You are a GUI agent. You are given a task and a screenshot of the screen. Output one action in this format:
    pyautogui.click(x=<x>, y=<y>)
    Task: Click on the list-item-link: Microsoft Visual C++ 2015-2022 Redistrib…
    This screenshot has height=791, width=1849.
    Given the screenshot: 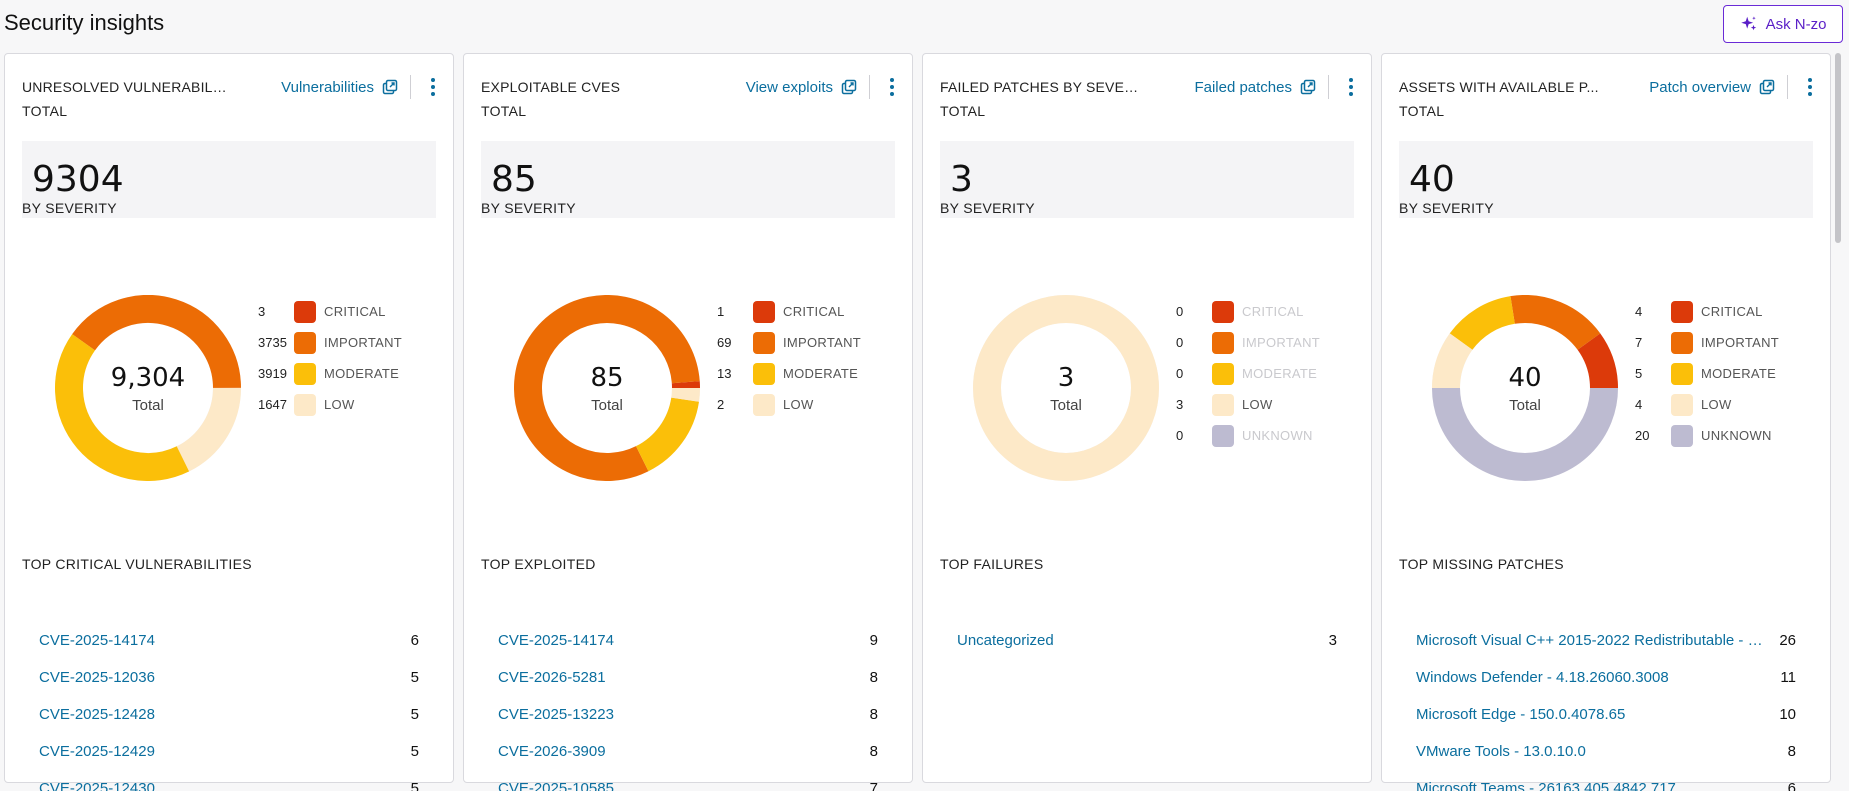 What is the action you would take?
    pyautogui.click(x=1591, y=640)
    